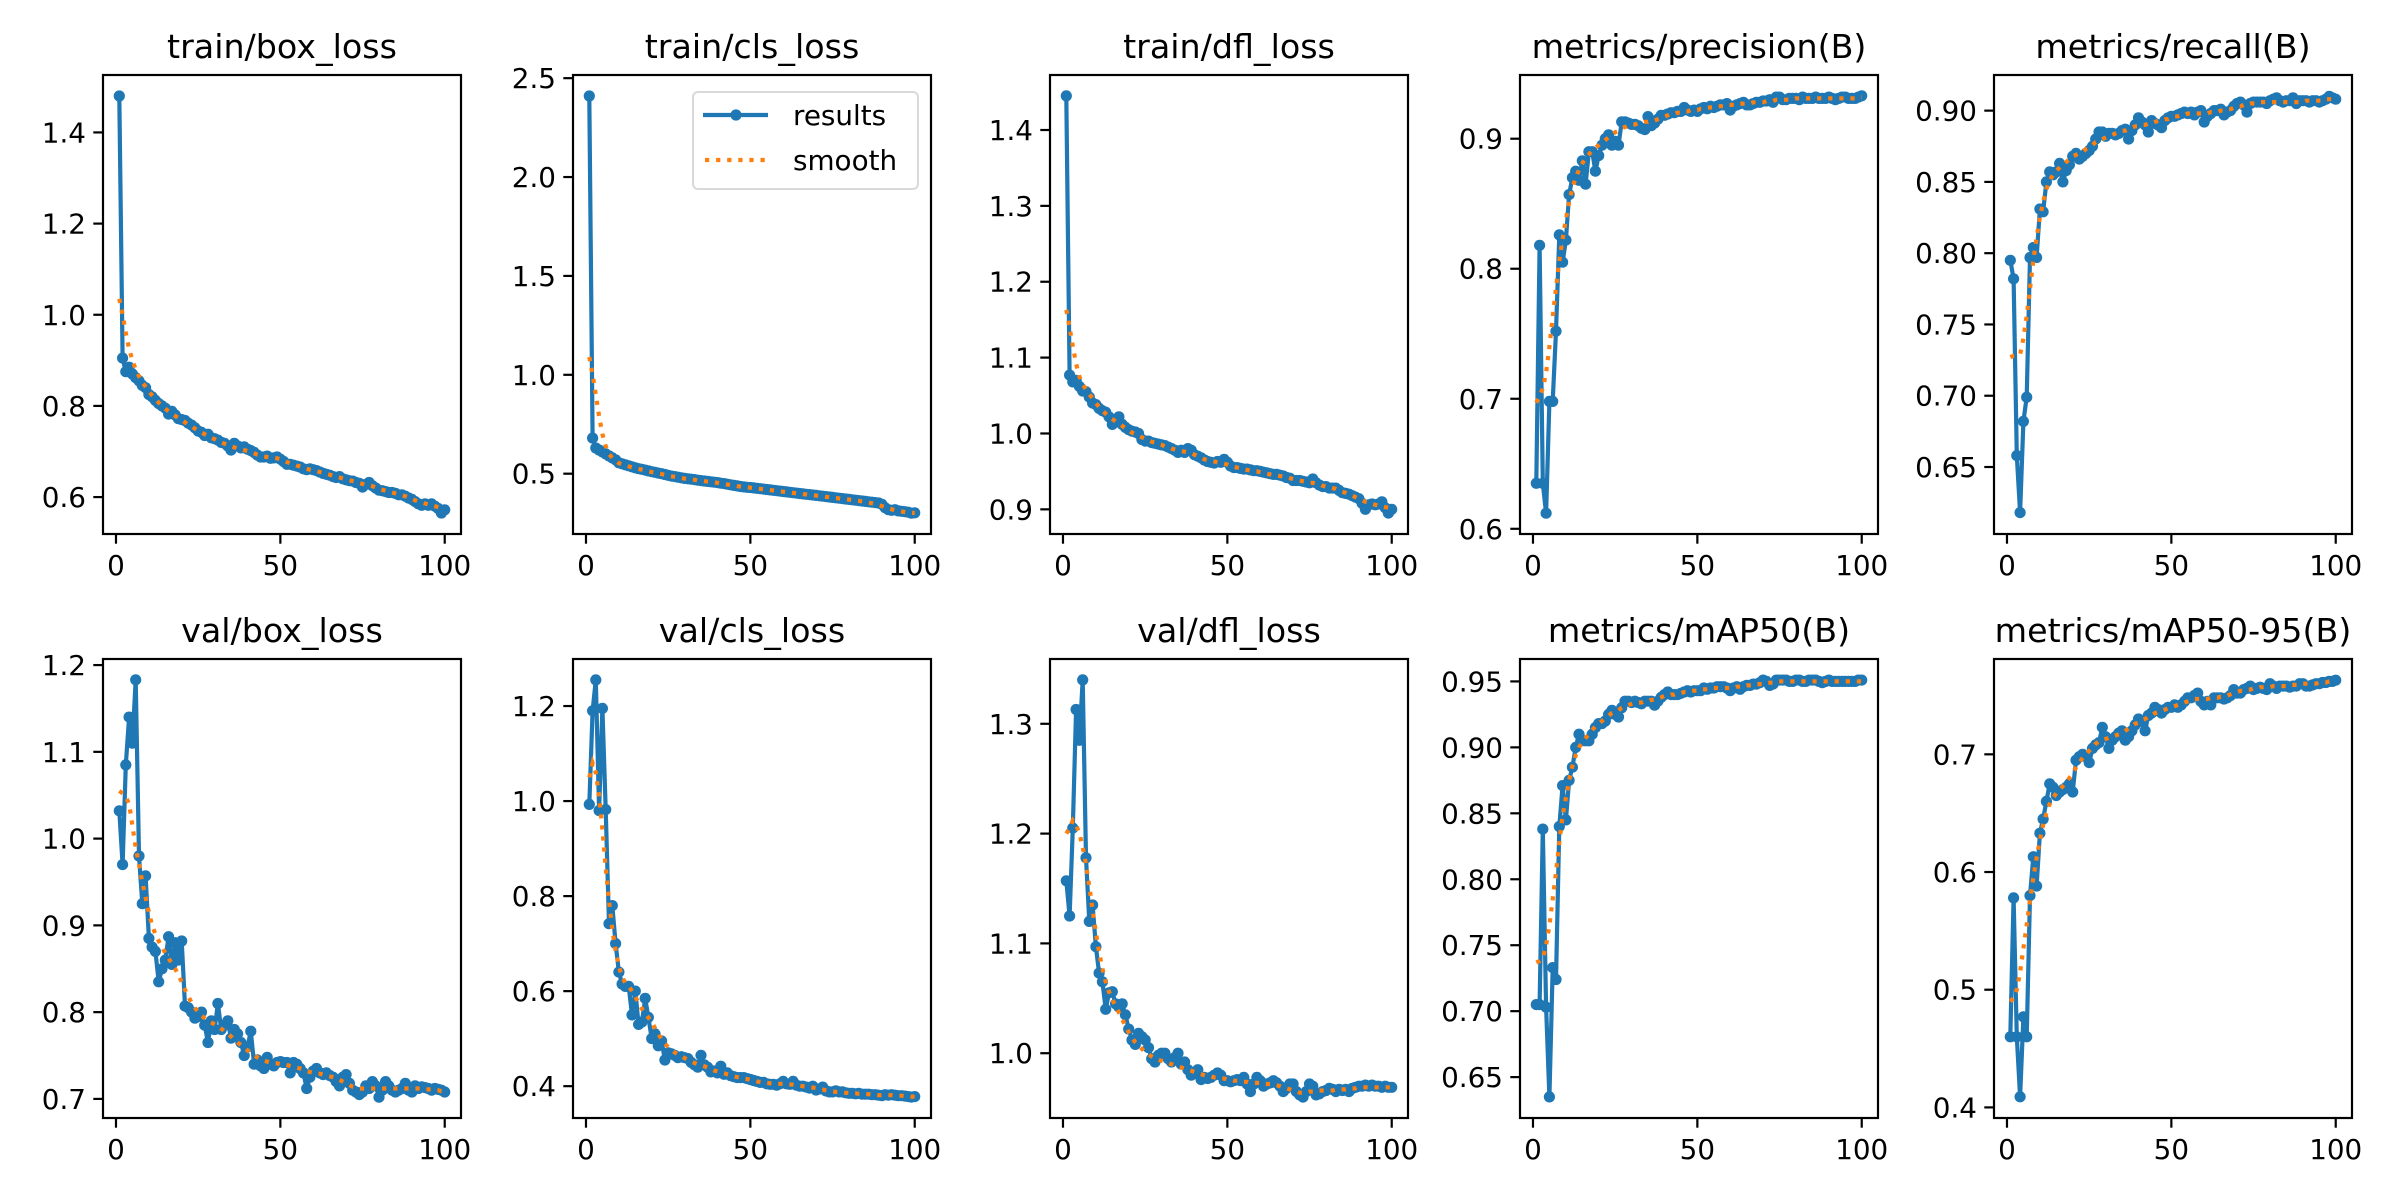  What do you see at coordinates (1011, 206) in the screenshot?
I see `y-tick-label: 1.3` at bounding box center [1011, 206].